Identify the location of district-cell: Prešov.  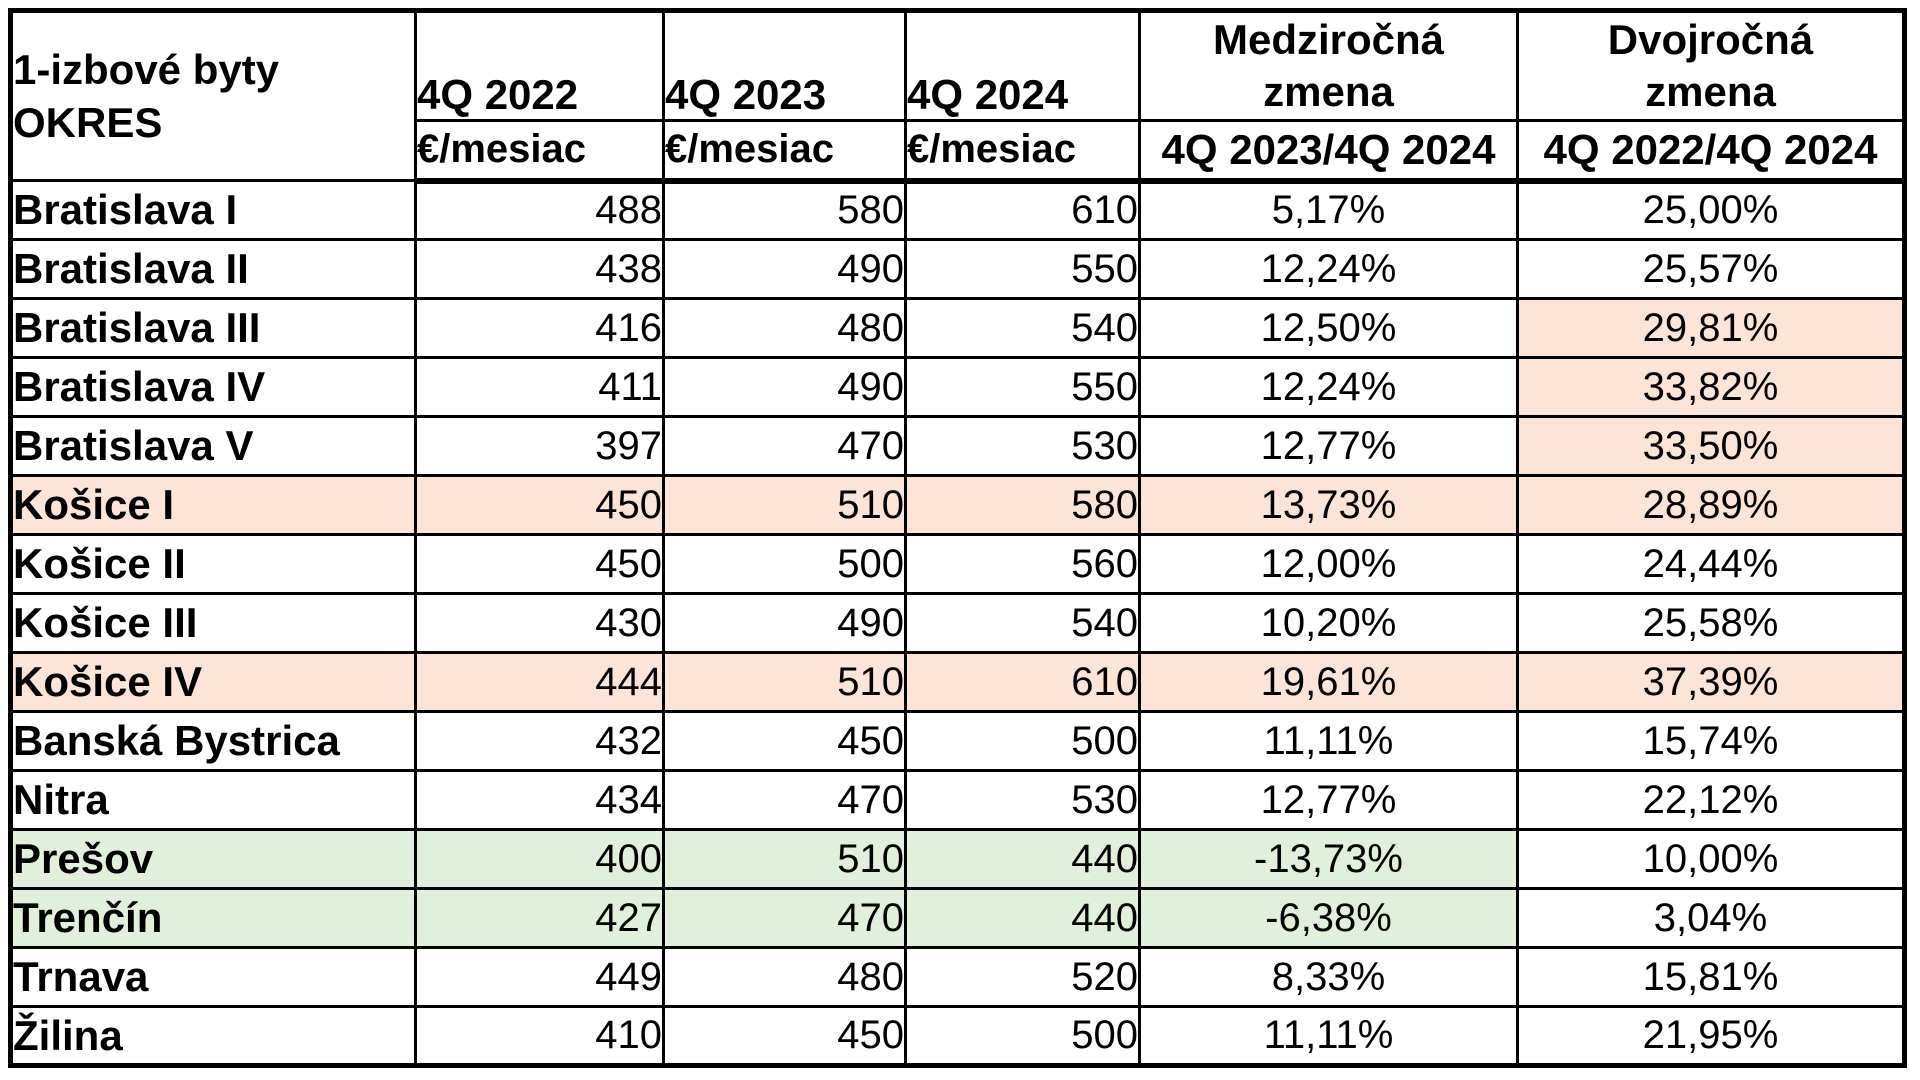
(213, 859).